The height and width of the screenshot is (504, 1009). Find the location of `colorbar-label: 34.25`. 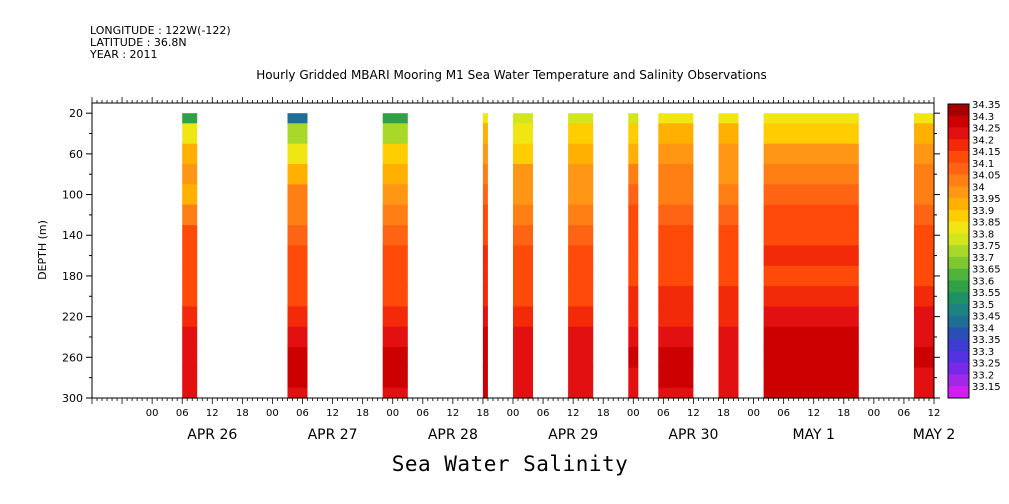

colorbar-label: 34.25 is located at coordinates (986, 129).